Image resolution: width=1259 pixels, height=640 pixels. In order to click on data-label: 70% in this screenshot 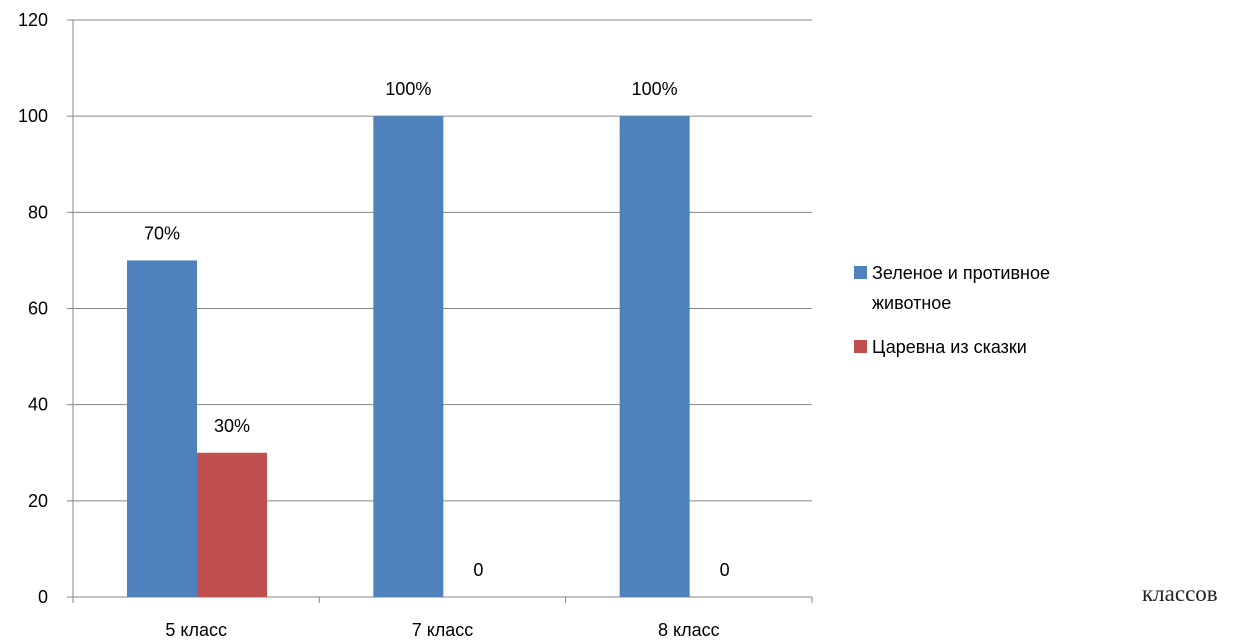, I will do `click(162, 233)`.